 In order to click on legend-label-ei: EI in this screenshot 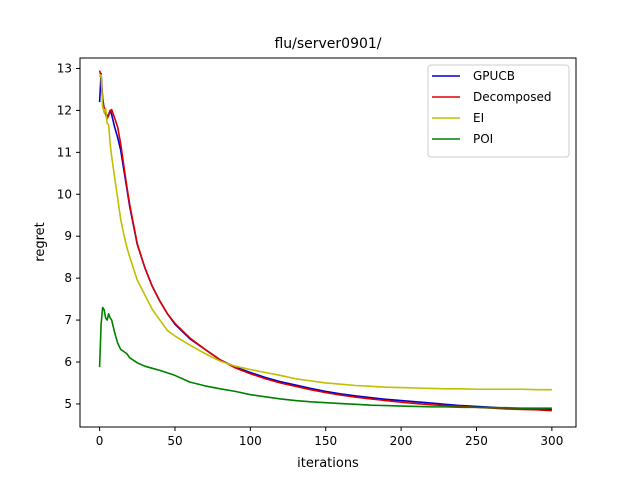, I will do `click(478, 118)`.